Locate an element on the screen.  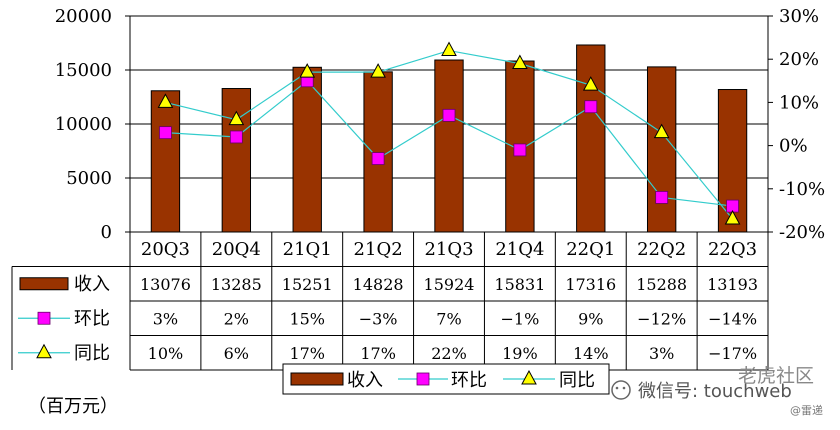
table-cell: 9% is located at coordinates (590, 318).